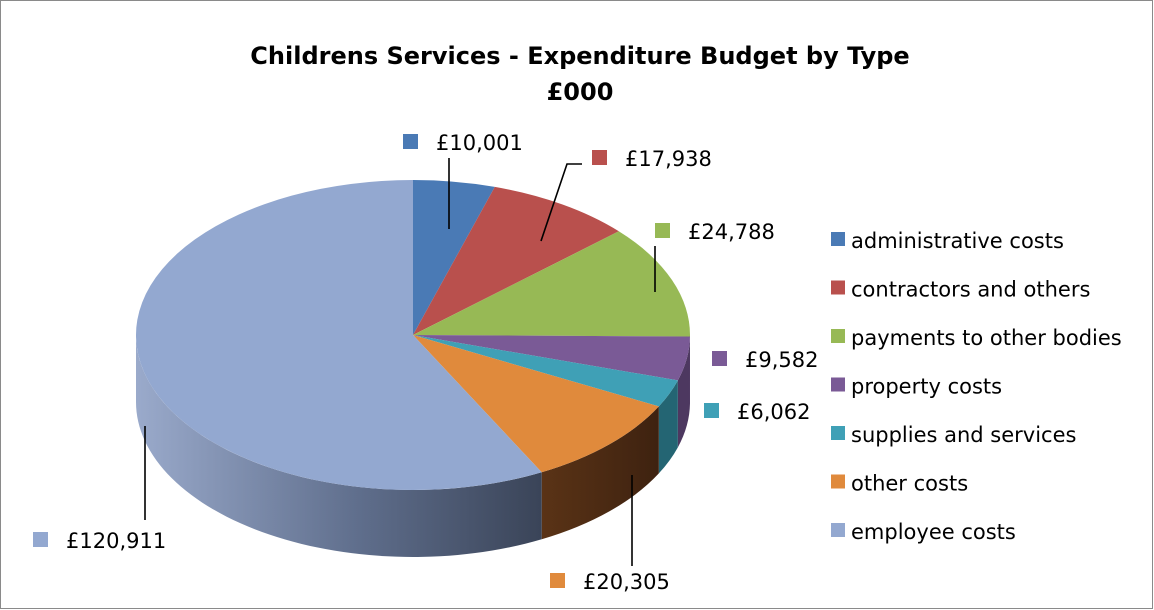 Image resolution: width=1154 pixels, height=610 pixels. Describe the element at coordinates (909, 484) in the screenshot. I see `legend-entry: other costs` at that location.